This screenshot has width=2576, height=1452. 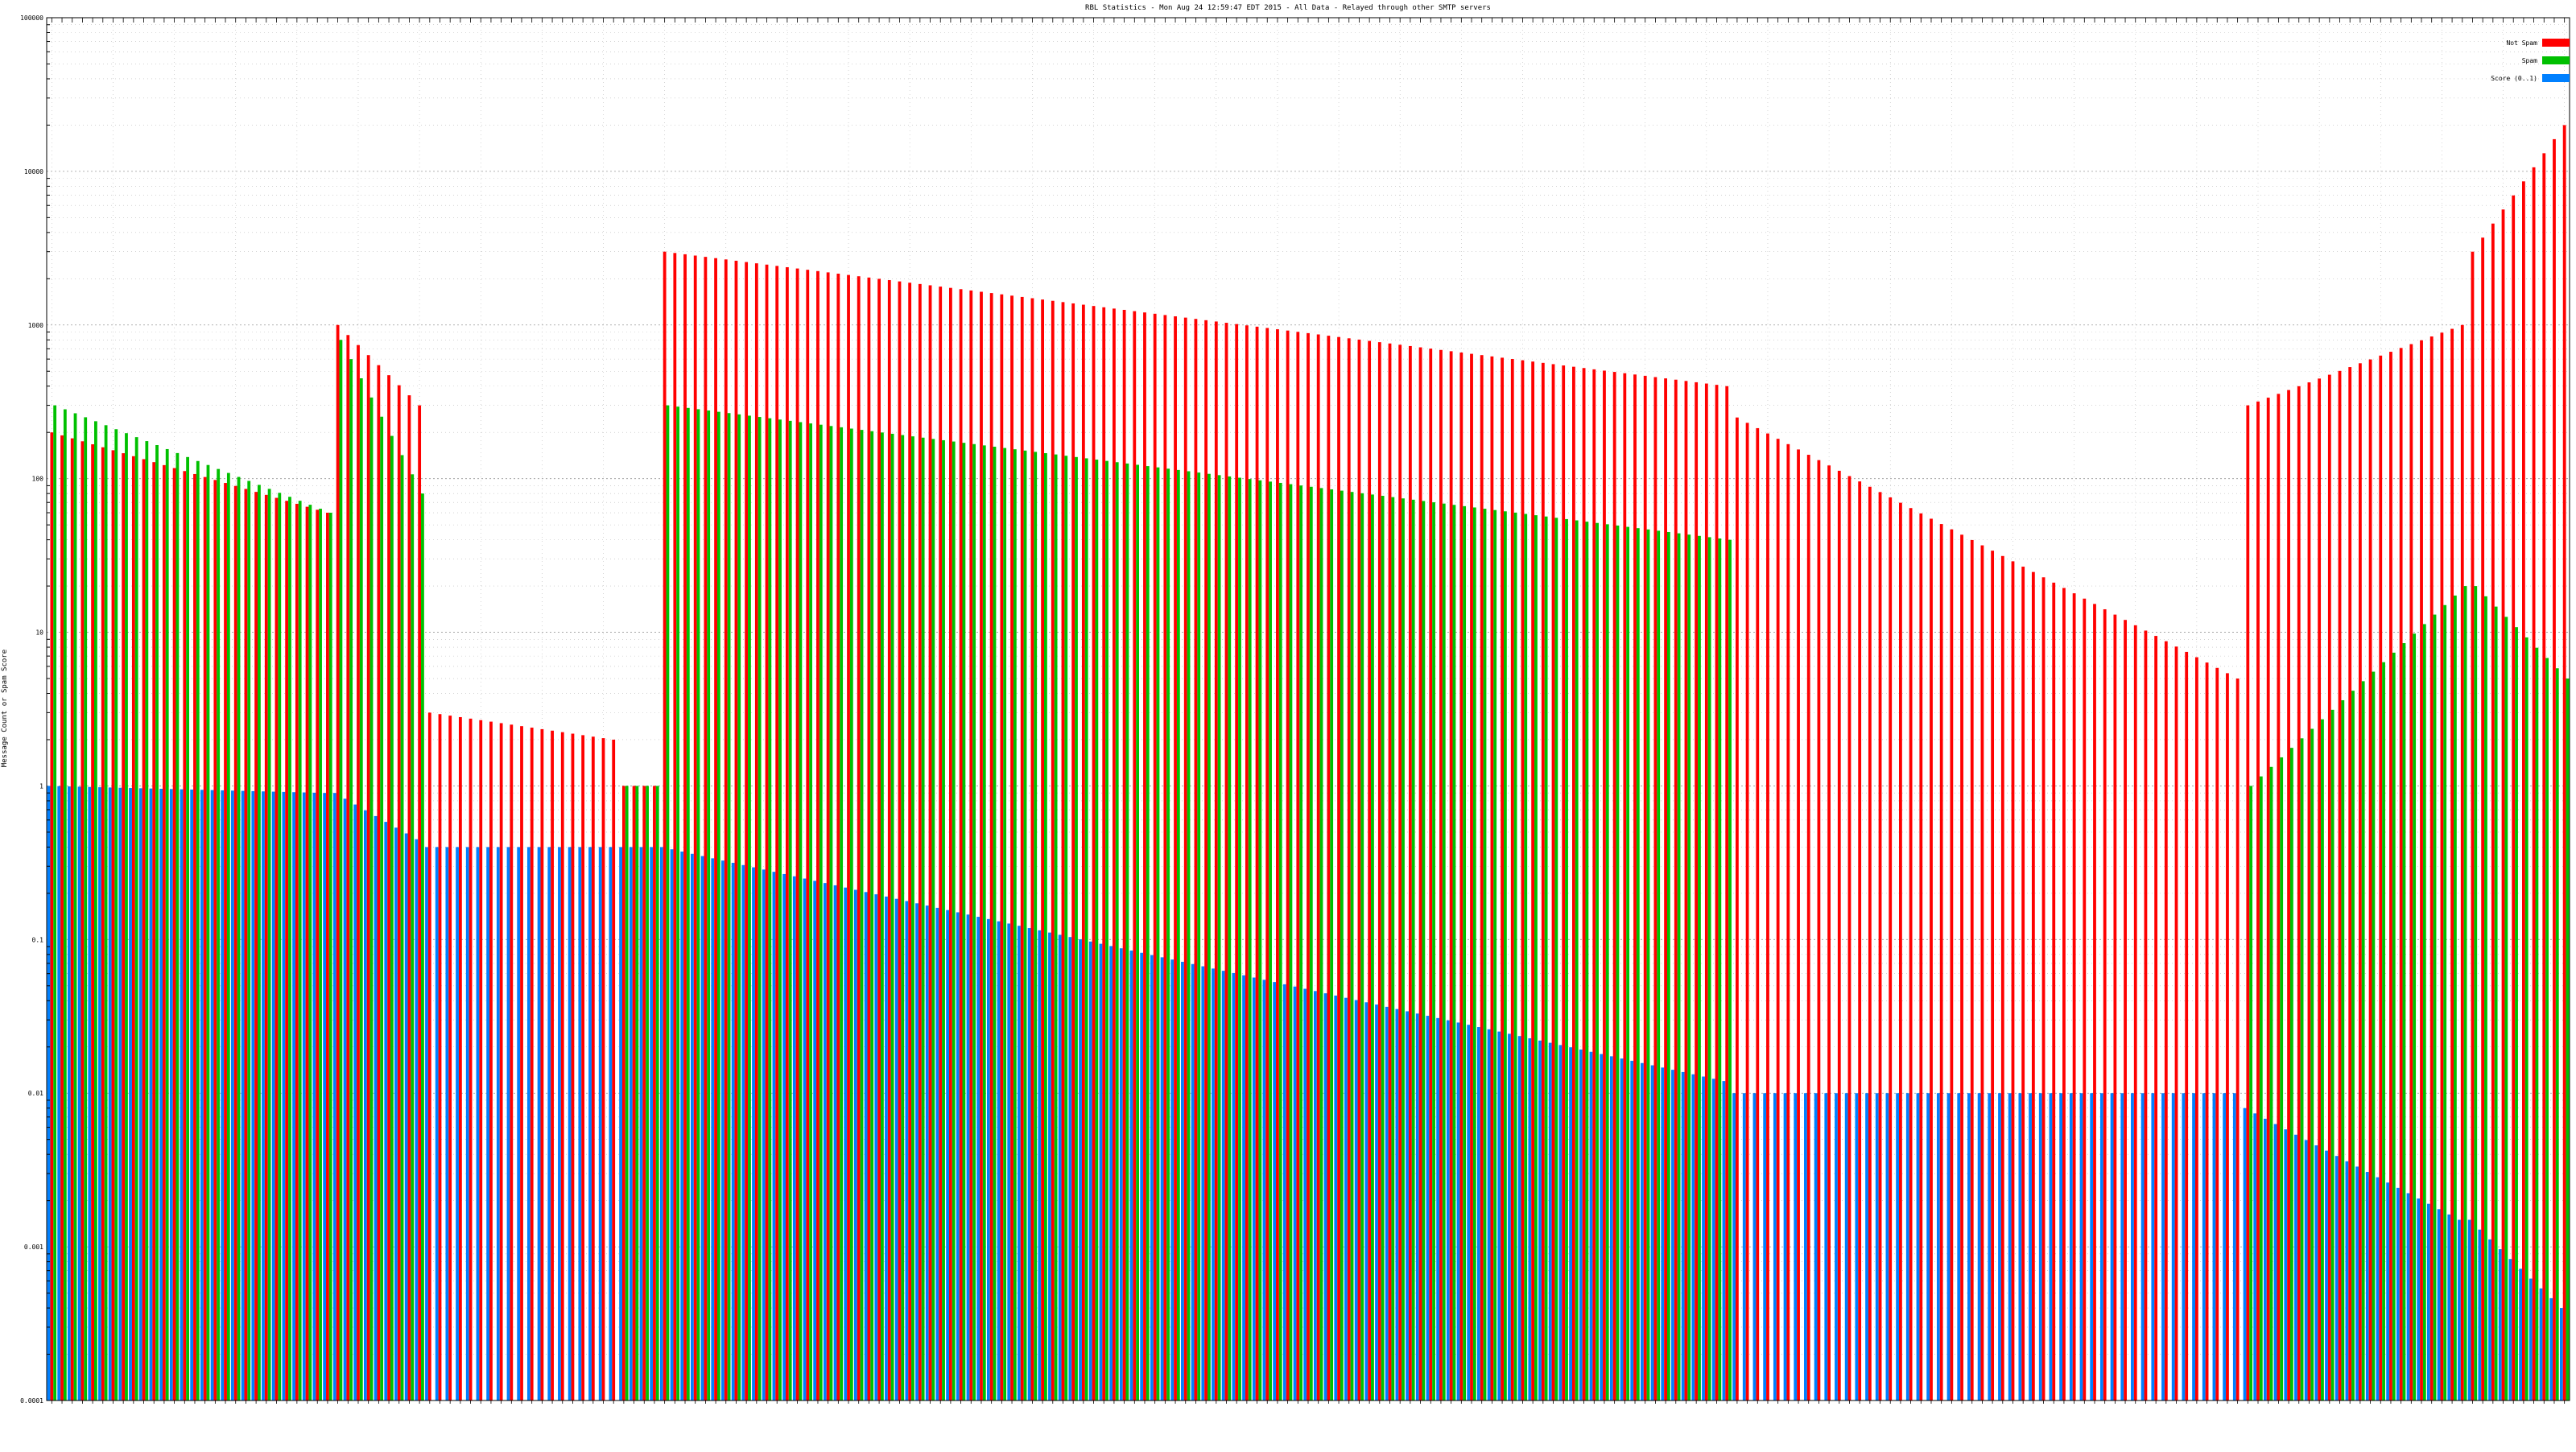 I want to click on y-tick-label: 100, so click(x=38, y=480).